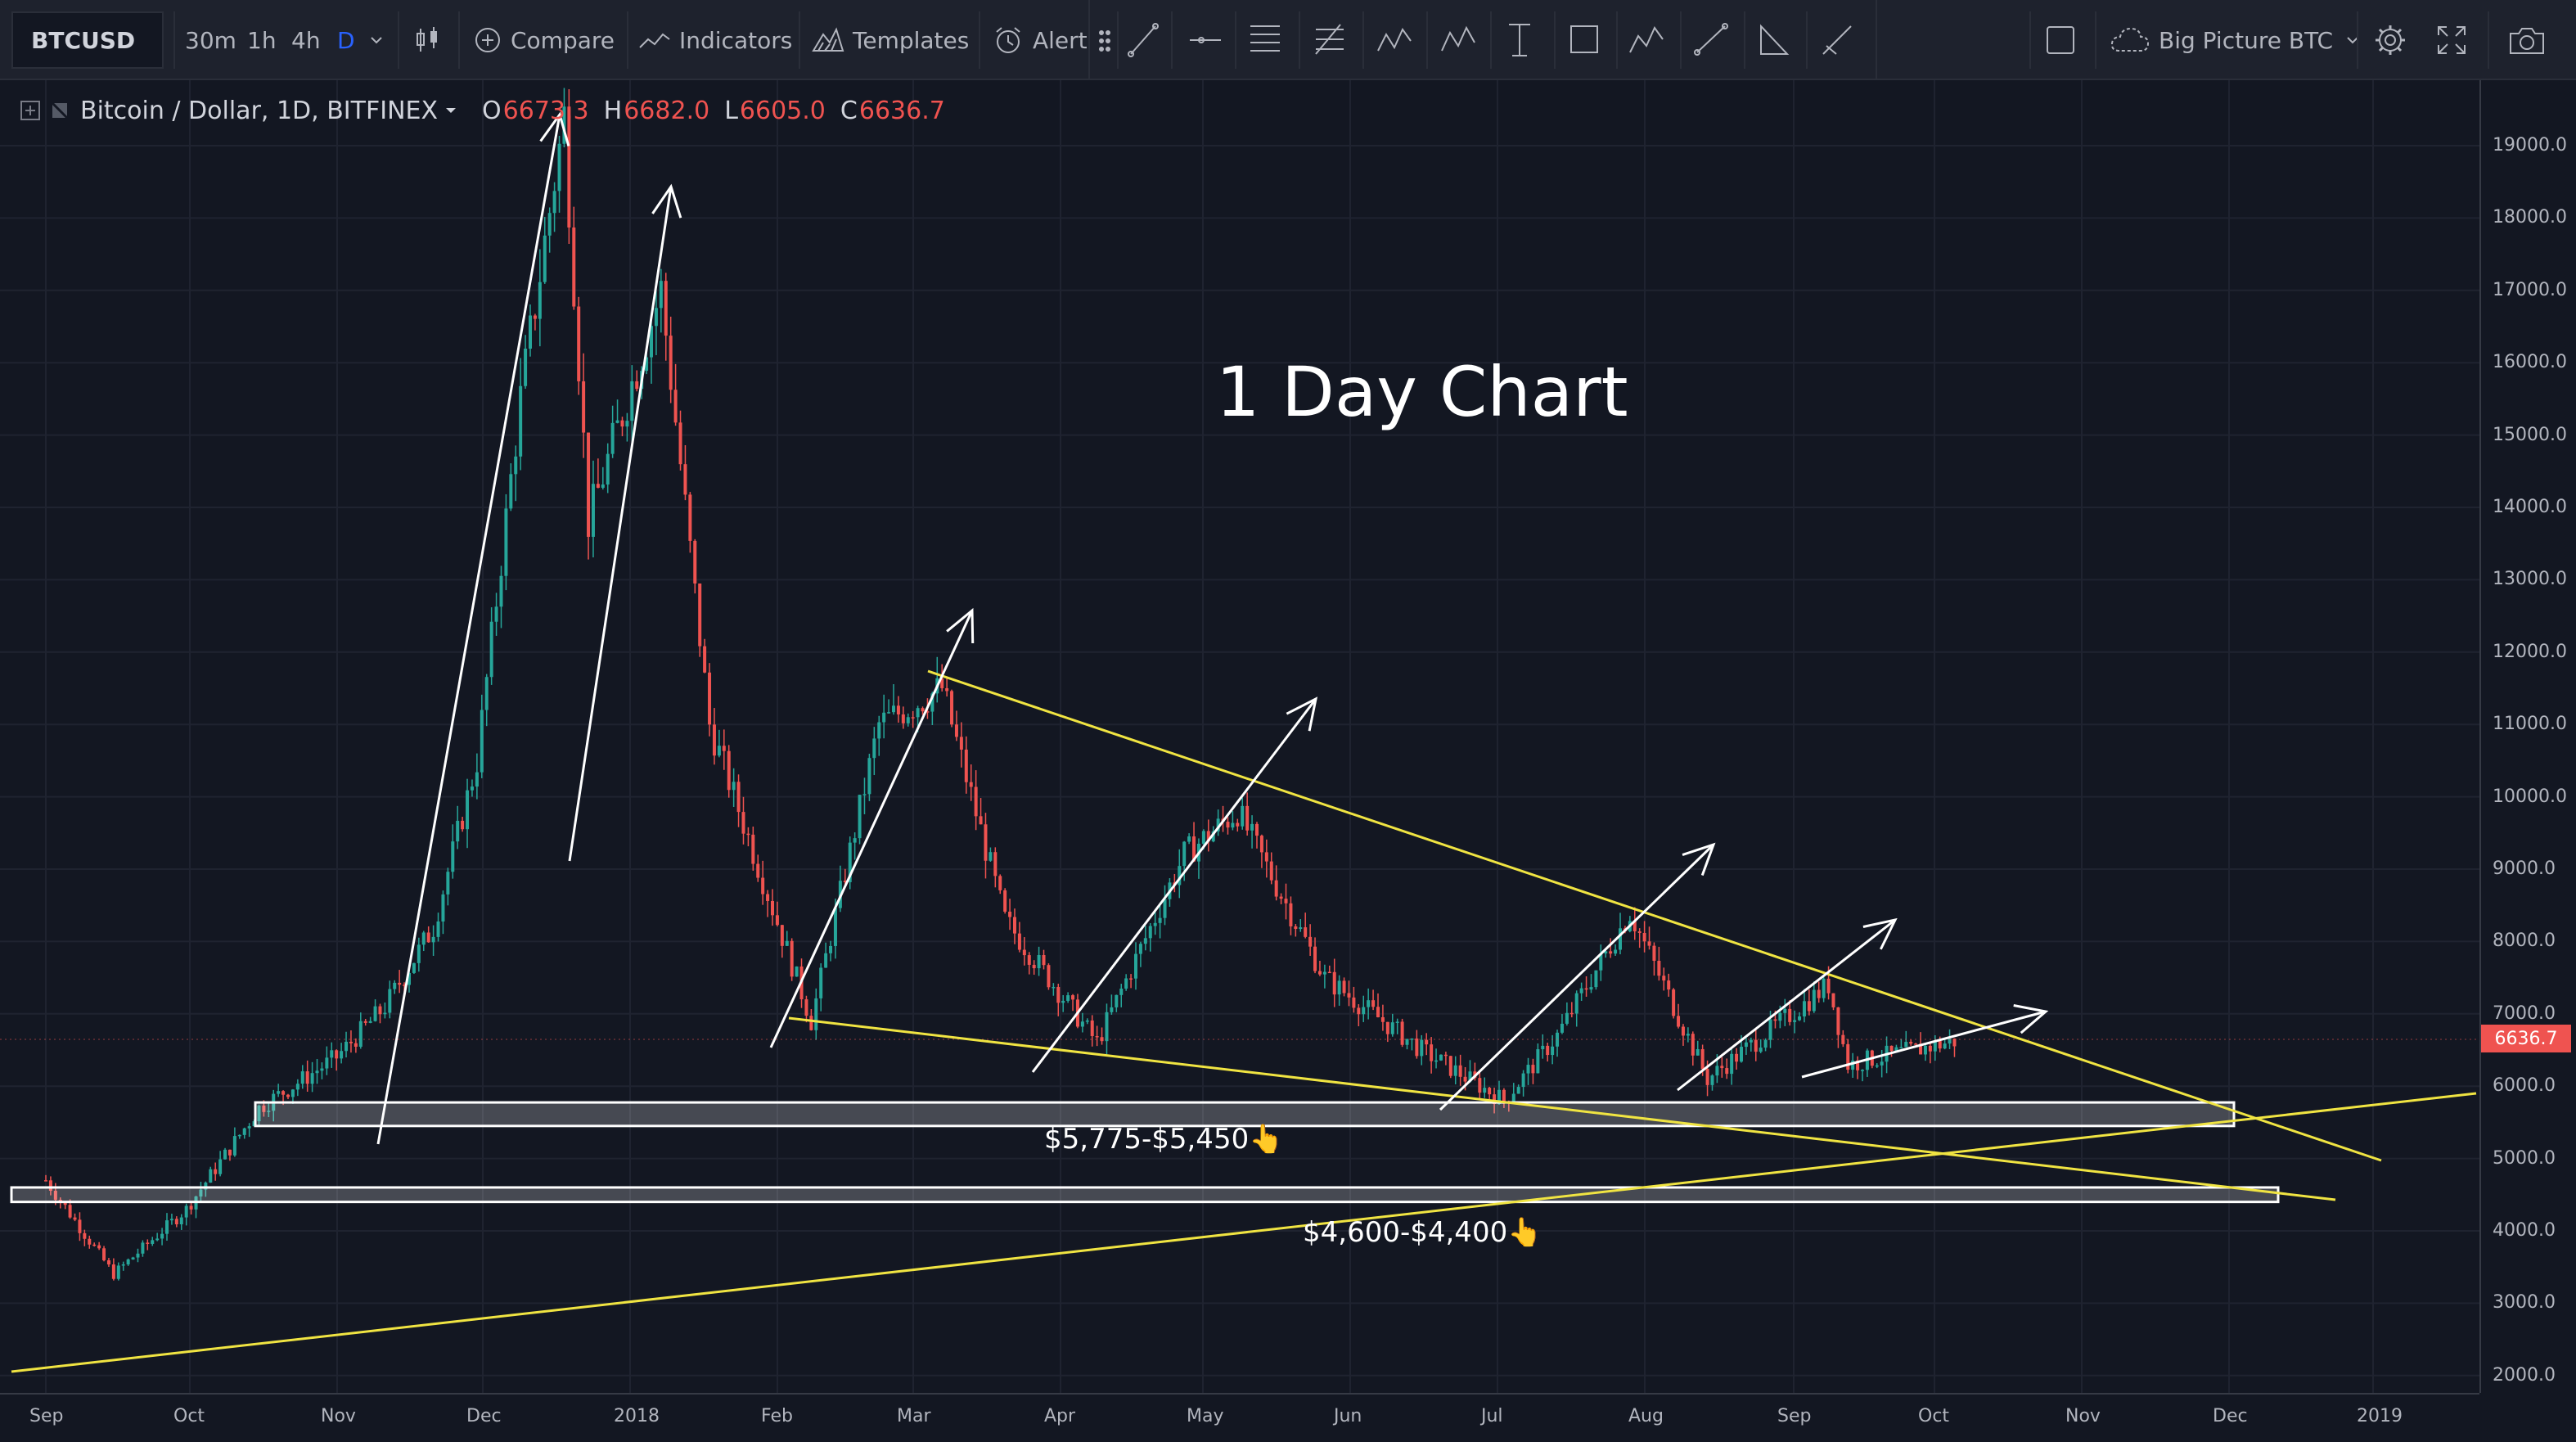 This screenshot has width=2576, height=1442. What do you see at coordinates (189, 1416) in the screenshot?
I see `time-tick: Oct` at bounding box center [189, 1416].